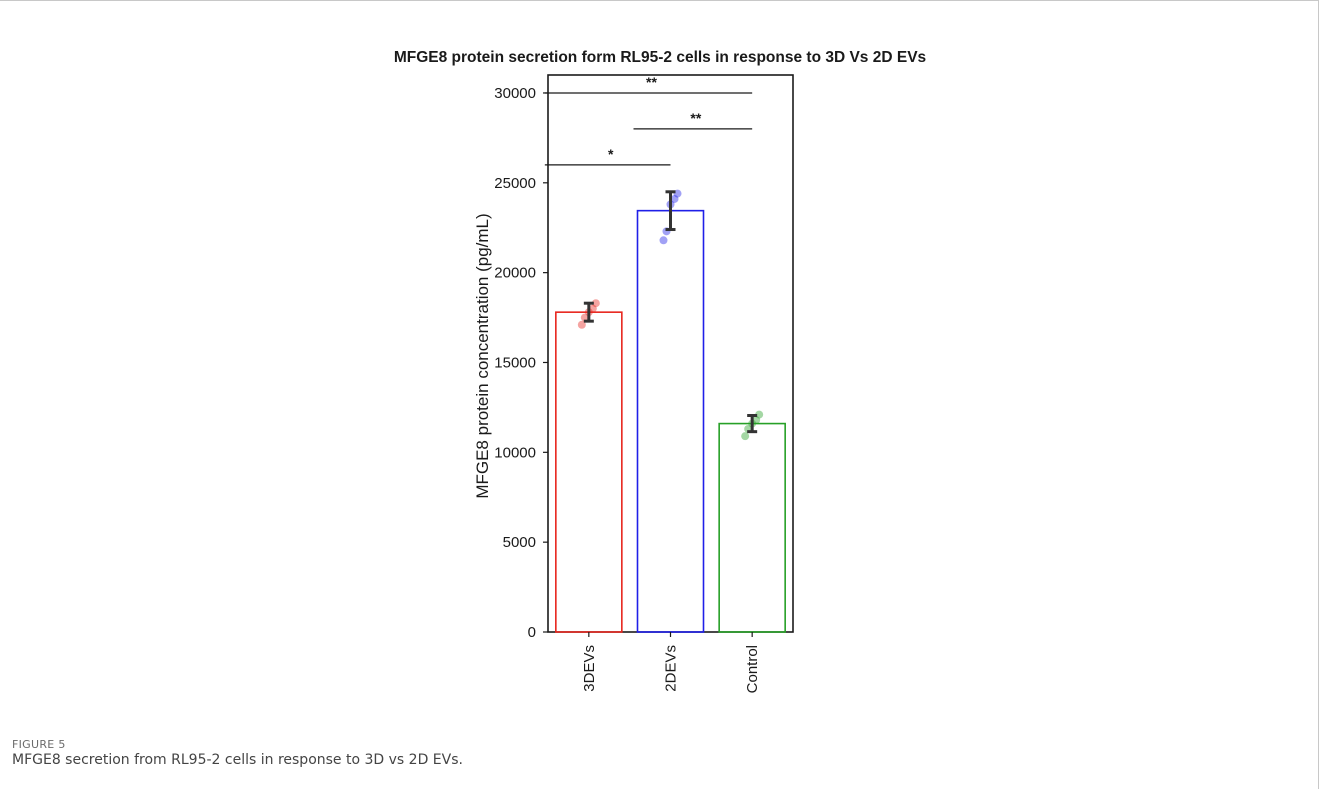 The height and width of the screenshot is (789, 1319). I want to click on y-tick-label: 20000, so click(515, 273).